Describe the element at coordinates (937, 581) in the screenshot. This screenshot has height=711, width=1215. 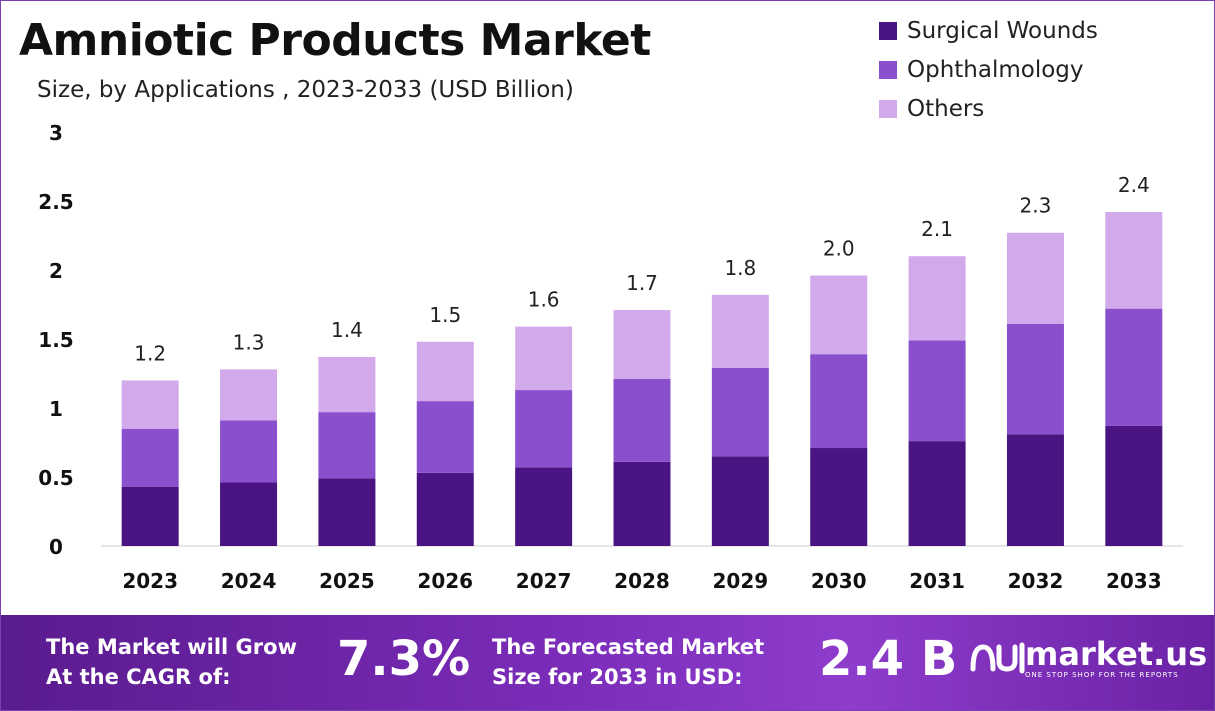
I see `x-tick-label: 2031` at that location.